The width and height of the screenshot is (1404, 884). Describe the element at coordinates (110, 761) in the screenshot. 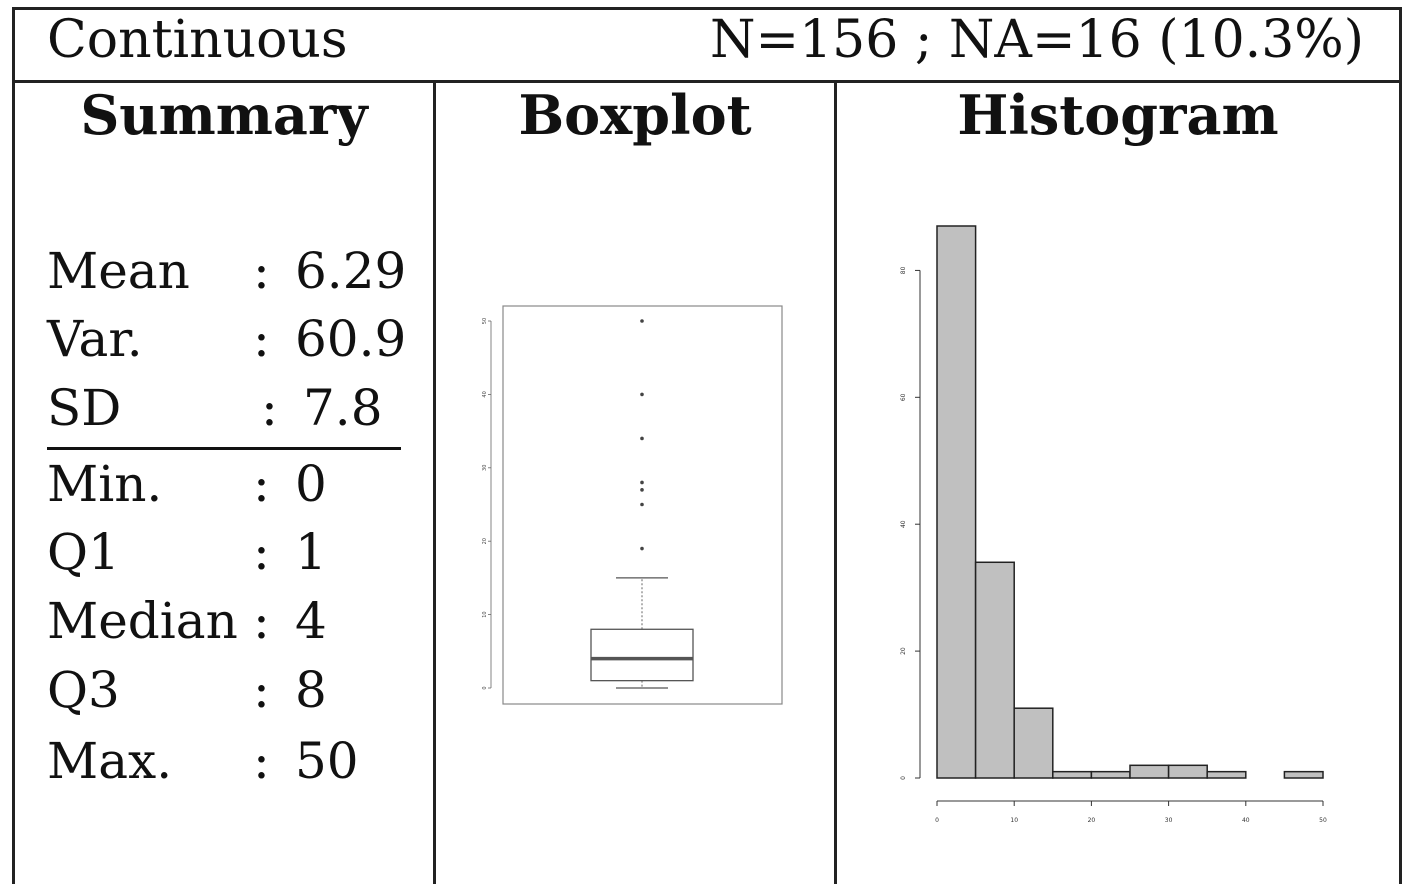

I see `stat-label: Max.` at that location.